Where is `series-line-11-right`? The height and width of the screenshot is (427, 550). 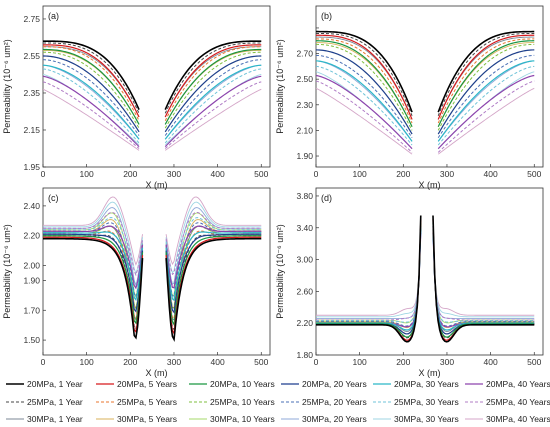 series-line-11-right is located at coordinates (486, 105).